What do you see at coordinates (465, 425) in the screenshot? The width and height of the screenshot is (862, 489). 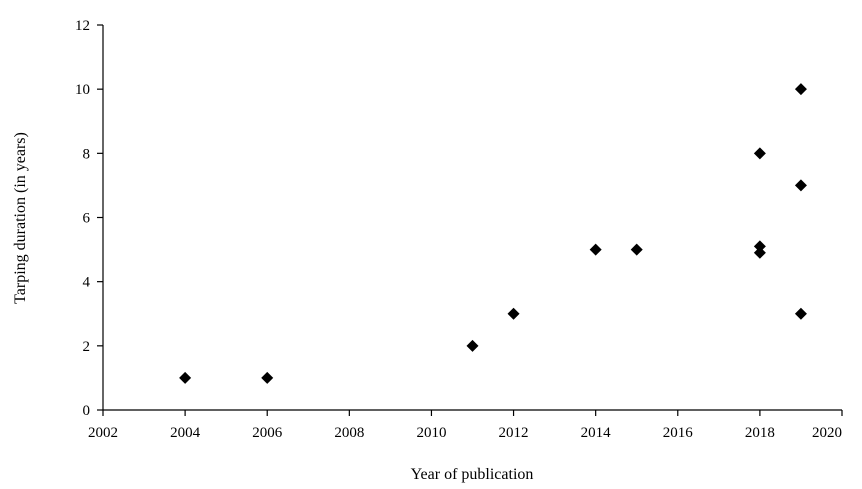 I see `x-ticks: 2002 2004 2006 2008 2010 2012 2014 2016 2018 2020` at bounding box center [465, 425].